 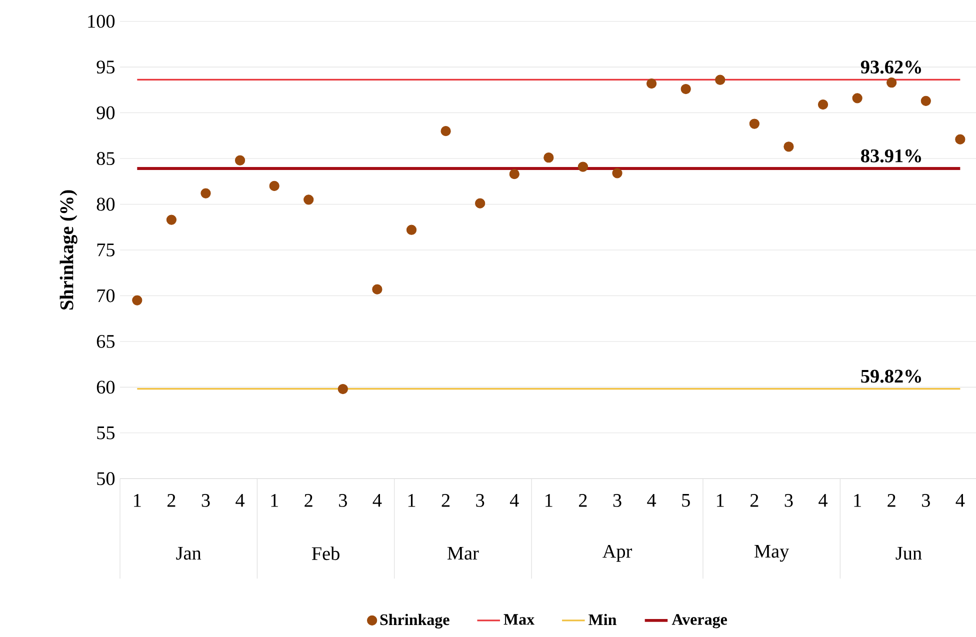 What do you see at coordinates (106, 433) in the screenshot?
I see `y-tick-label: 55` at bounding box center [106, 433].